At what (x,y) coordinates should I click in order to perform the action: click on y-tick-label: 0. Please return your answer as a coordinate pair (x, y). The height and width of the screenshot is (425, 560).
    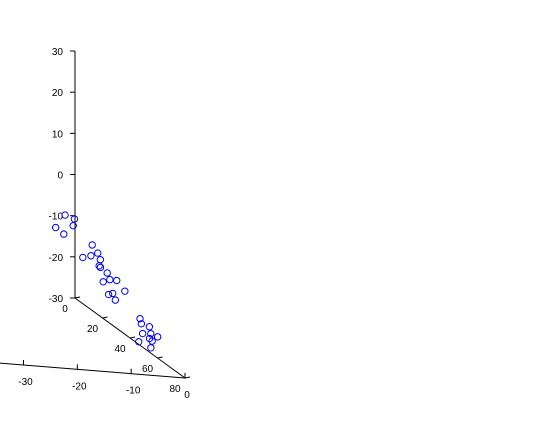
    Looking at the image, I should click on (187, 395).